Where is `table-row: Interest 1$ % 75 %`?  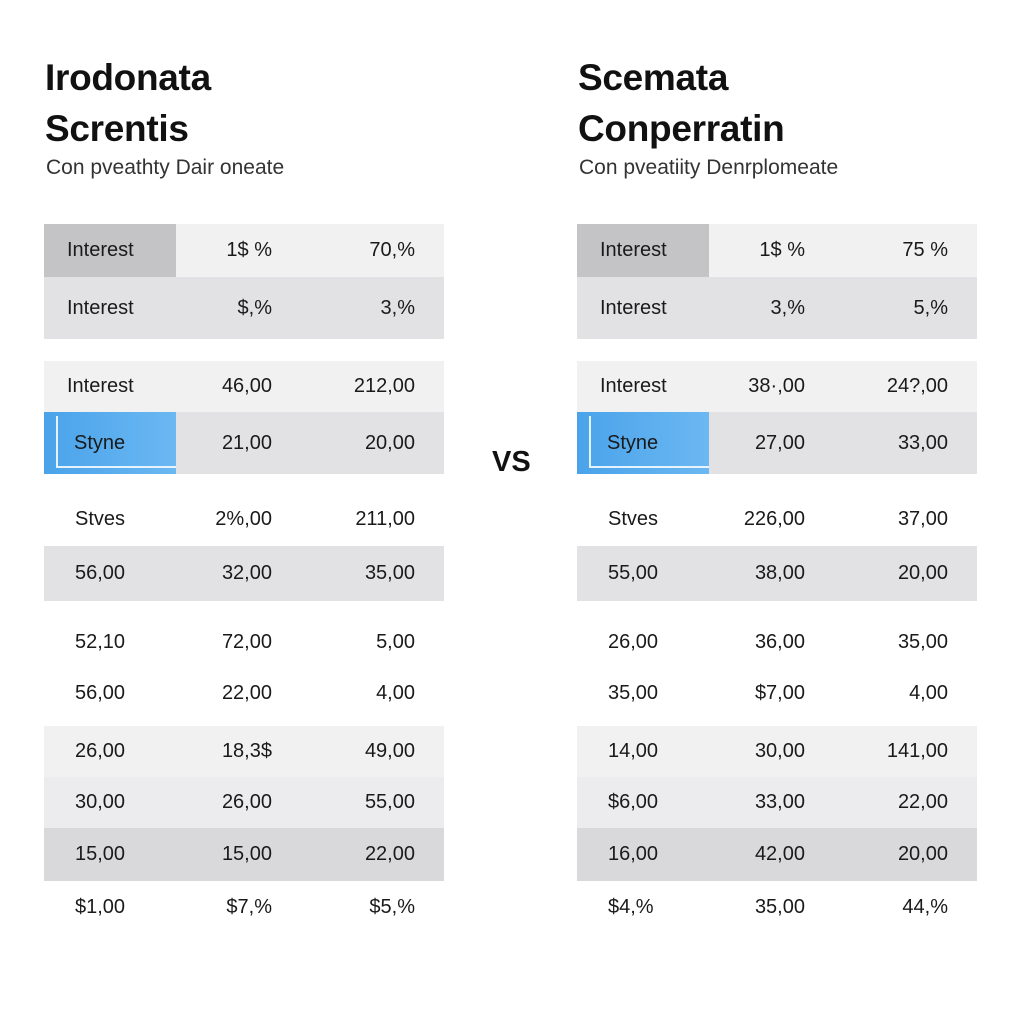 table-row: Interest 1$ % 75 % is located at coordinates (777, 250).